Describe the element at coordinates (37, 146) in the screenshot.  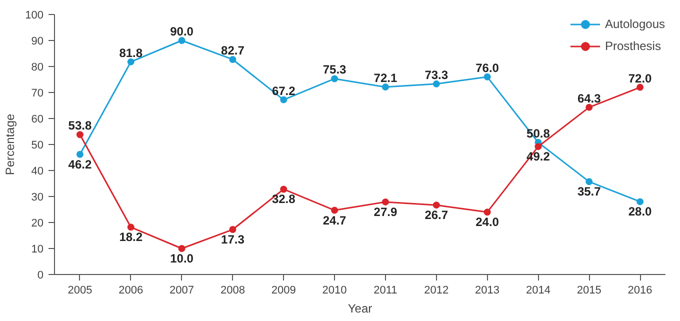
I see `y-tick-label: 50` at that location.